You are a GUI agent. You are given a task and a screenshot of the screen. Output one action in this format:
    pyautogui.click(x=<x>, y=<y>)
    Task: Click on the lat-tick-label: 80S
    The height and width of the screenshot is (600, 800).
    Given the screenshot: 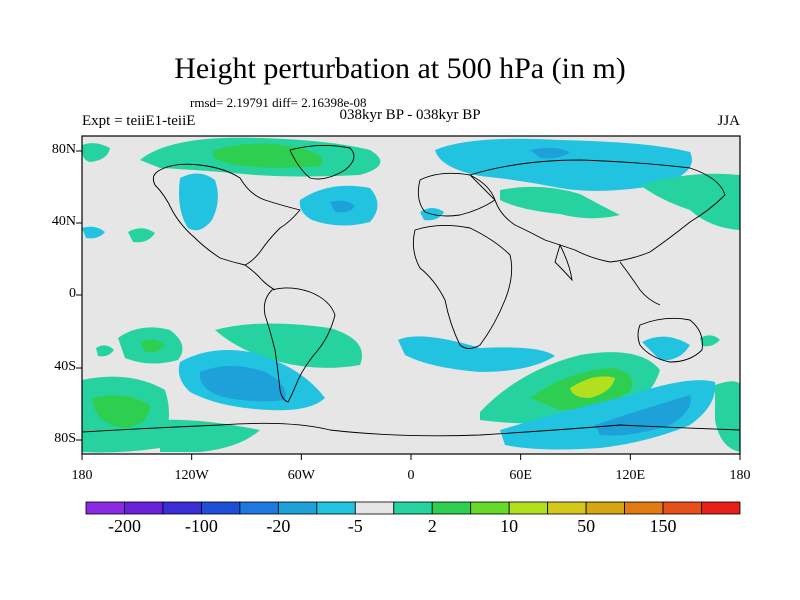 What is the action you would take?
    pyautogui.click(x=65, y=438)
    